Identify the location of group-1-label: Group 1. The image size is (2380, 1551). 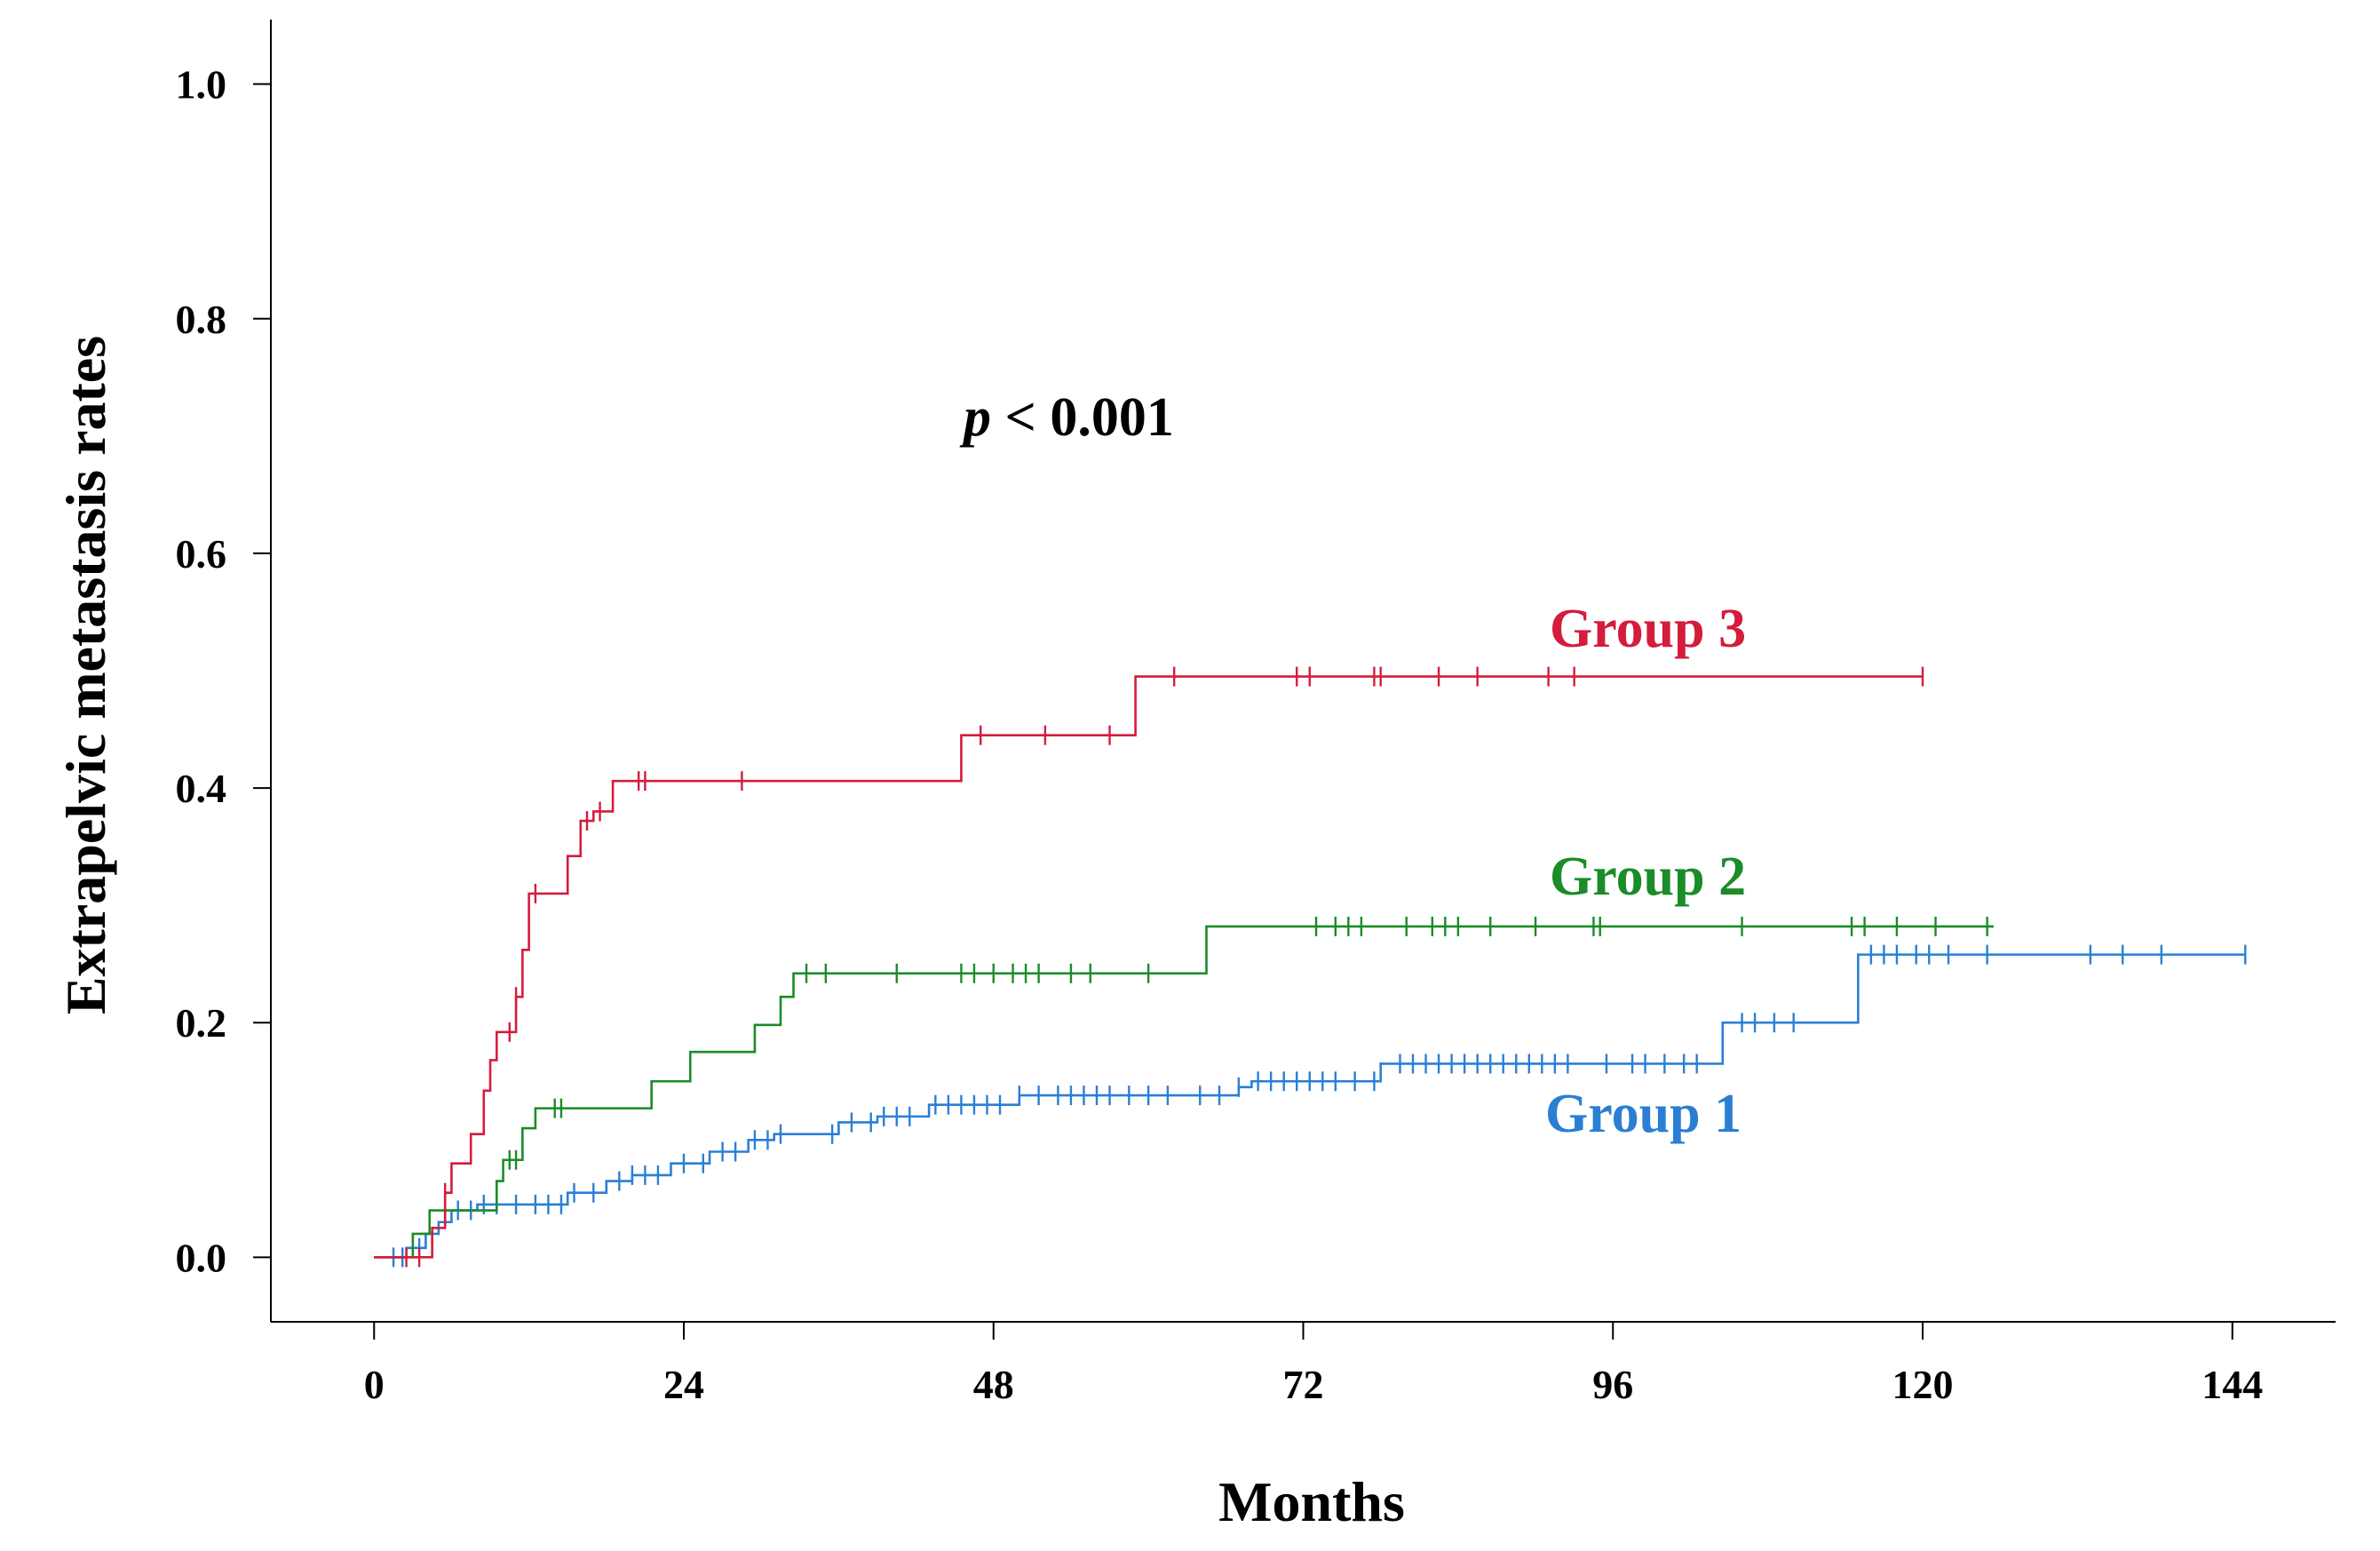
(1643, 1114).